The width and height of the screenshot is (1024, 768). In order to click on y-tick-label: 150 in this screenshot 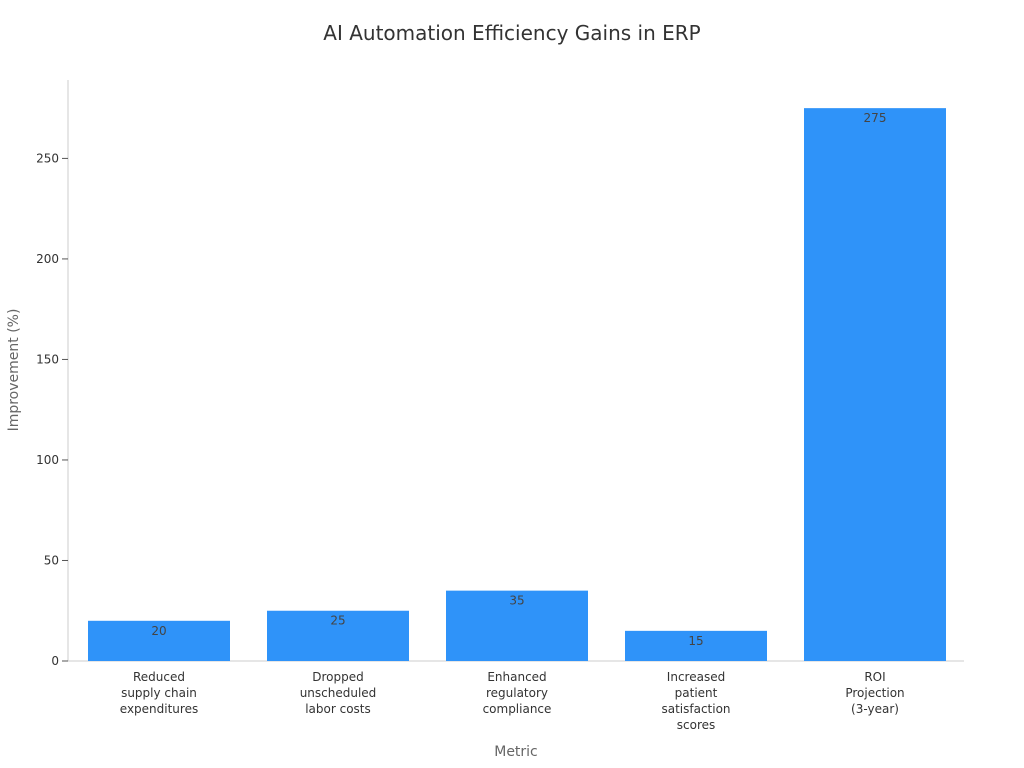, I will do `click(47, 359)`.